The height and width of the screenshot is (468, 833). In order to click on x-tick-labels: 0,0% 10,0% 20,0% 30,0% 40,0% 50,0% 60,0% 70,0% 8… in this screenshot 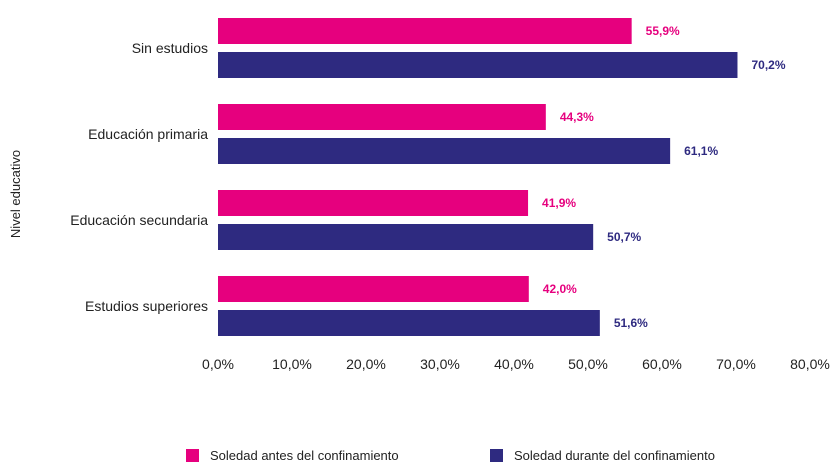, I will do `click(516, 364)`.